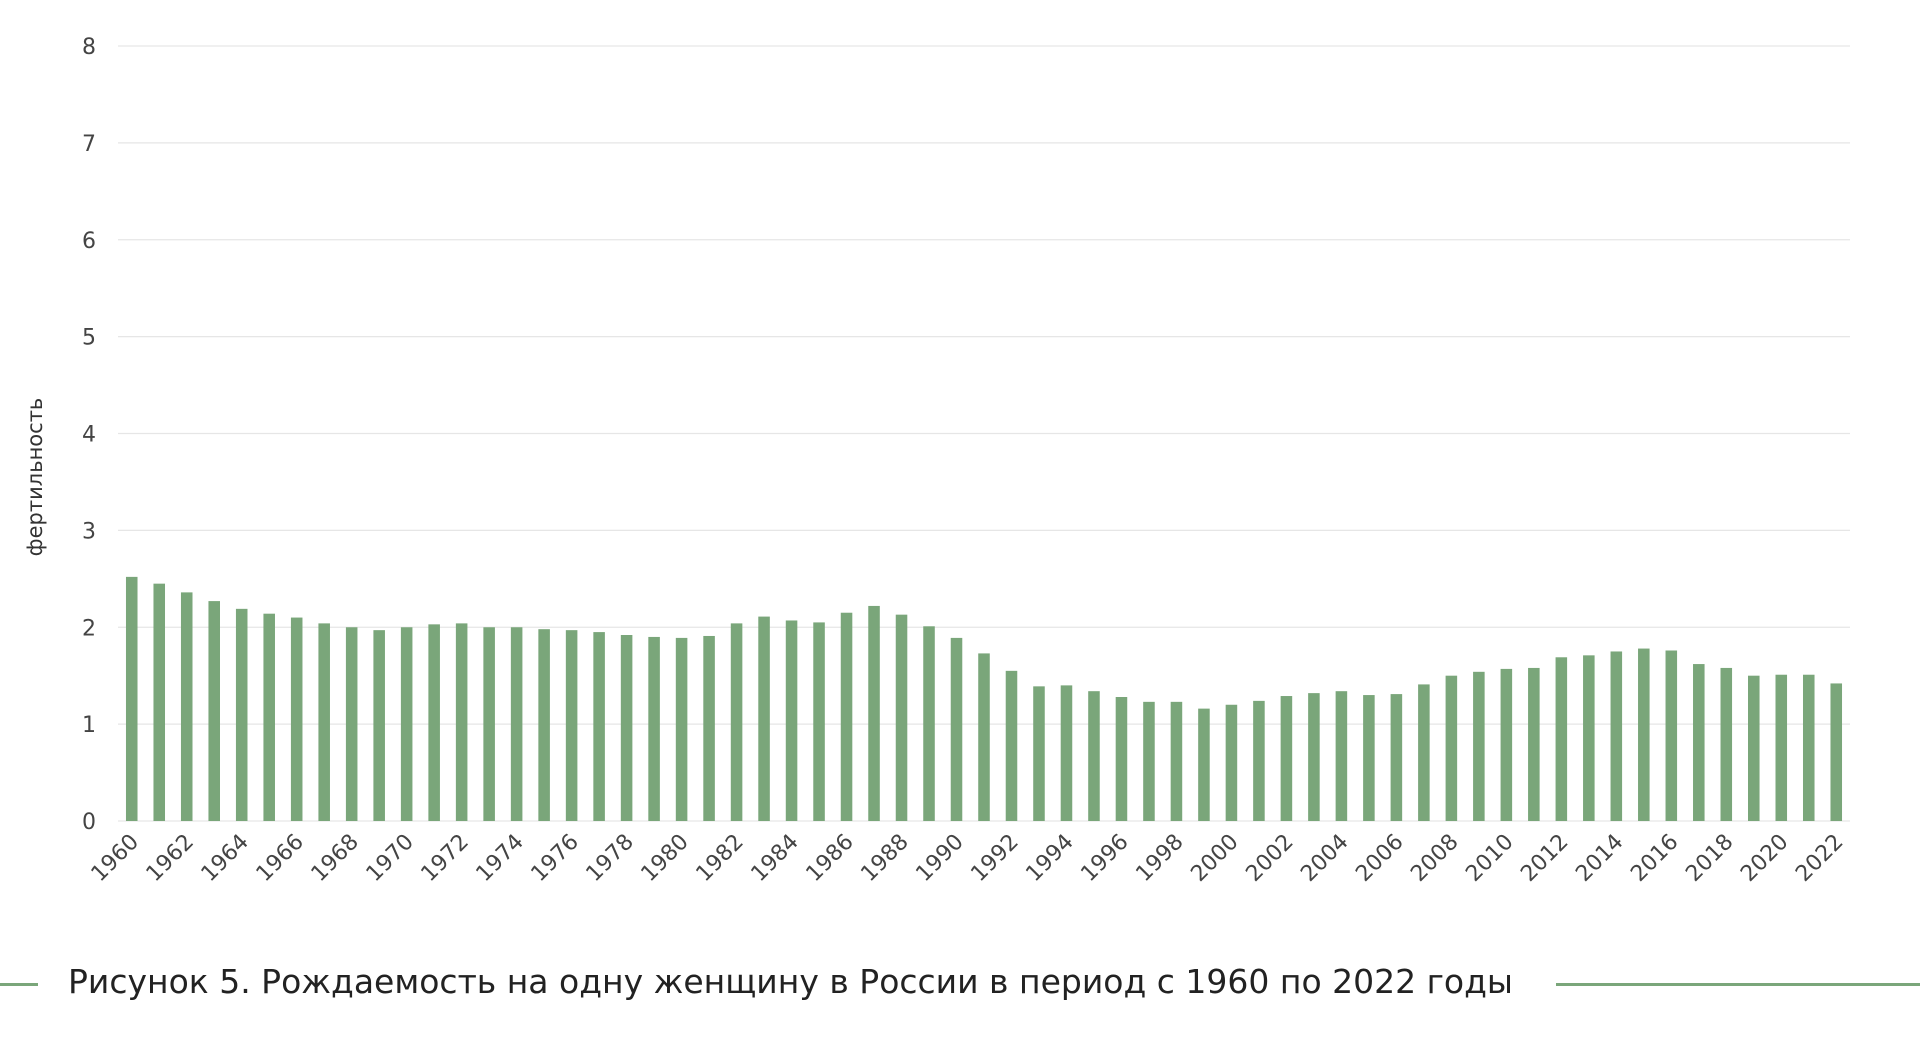 The image size is (1920, 1057). Describe the element at coordinates (846, 716) in the screenshot. I see `bar-1986` at that location.